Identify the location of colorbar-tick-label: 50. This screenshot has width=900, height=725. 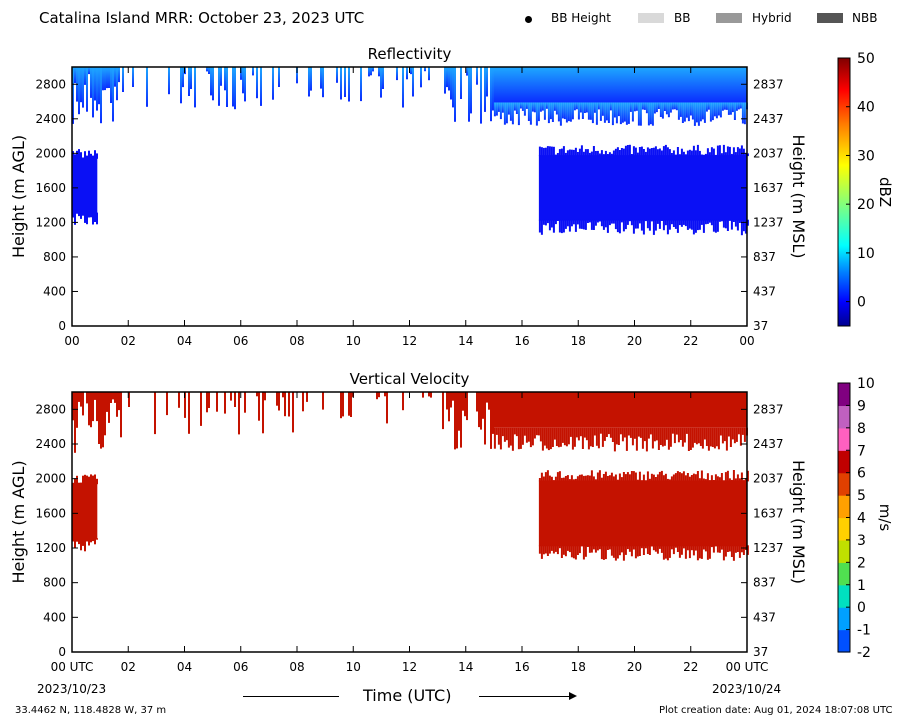
(866, 59).